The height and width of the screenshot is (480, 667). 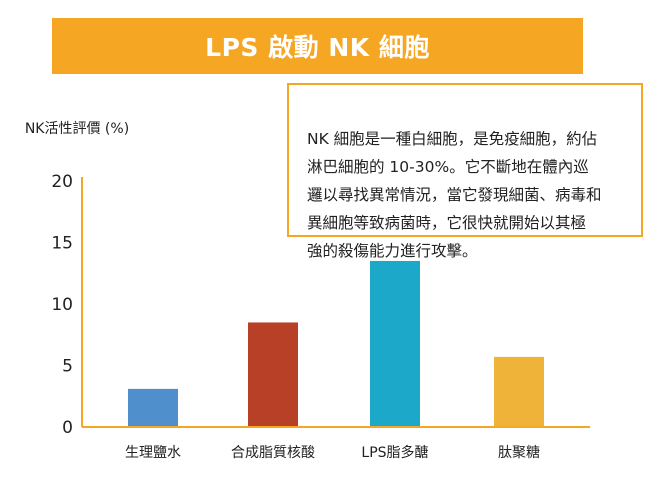 I want to click on y-axis-title: NK活性評價 (%), so click(x=77, y=129).